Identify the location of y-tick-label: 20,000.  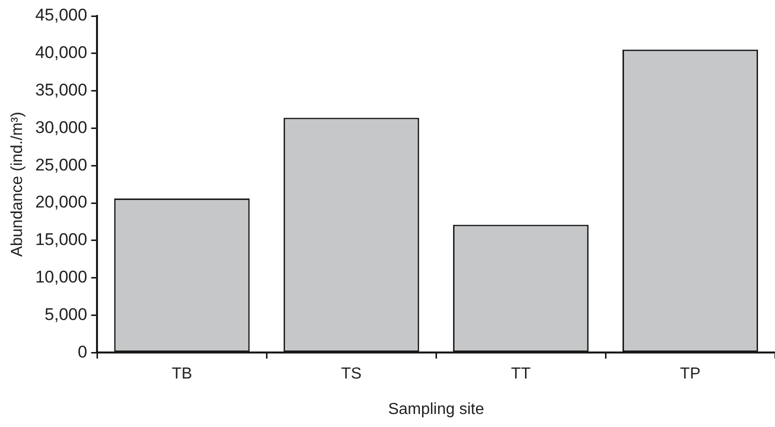
(61, 202).